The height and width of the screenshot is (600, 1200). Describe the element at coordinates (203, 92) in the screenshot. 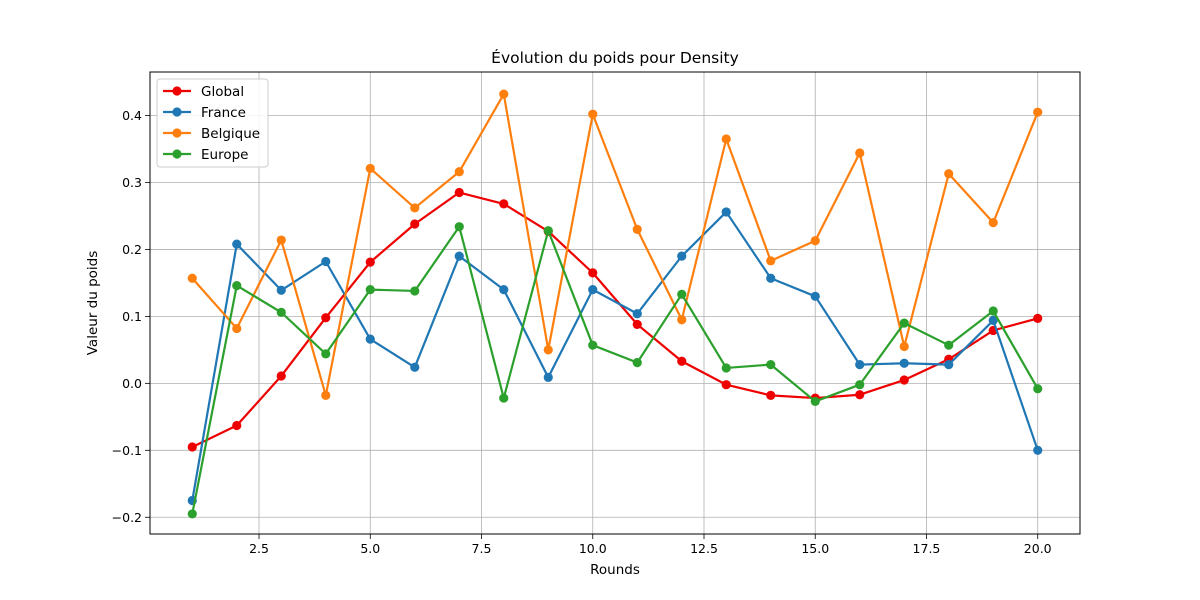

I see `legend-item: Global` at that location.